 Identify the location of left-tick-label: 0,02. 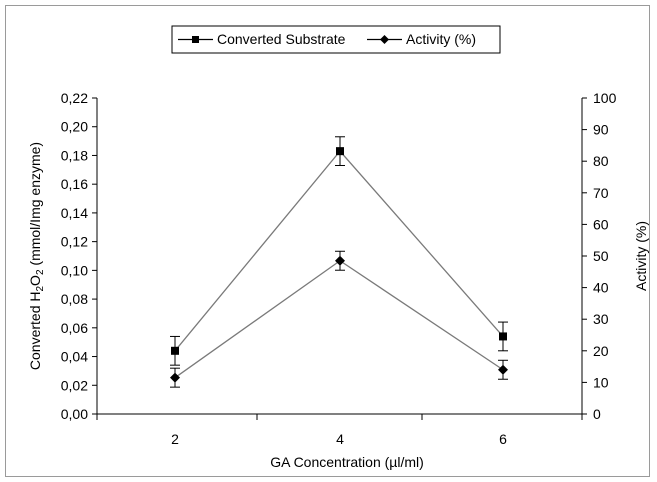
(74, 385).